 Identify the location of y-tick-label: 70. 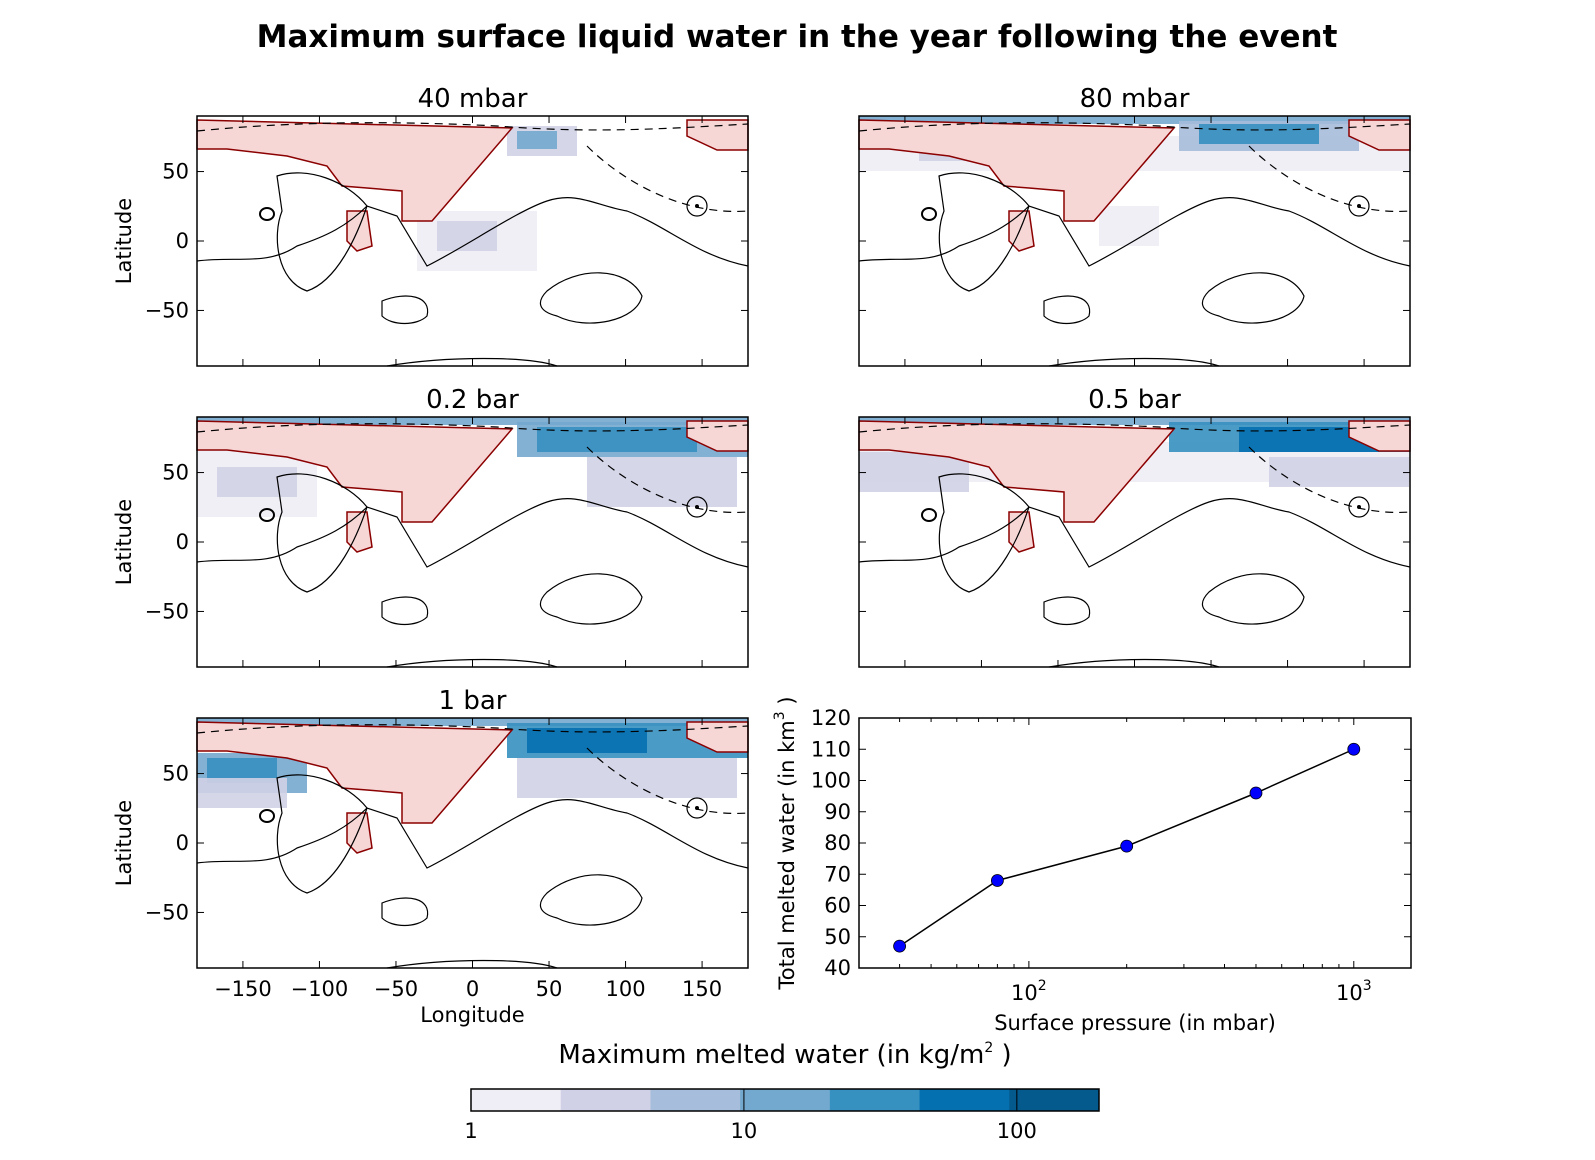
(837, 874).